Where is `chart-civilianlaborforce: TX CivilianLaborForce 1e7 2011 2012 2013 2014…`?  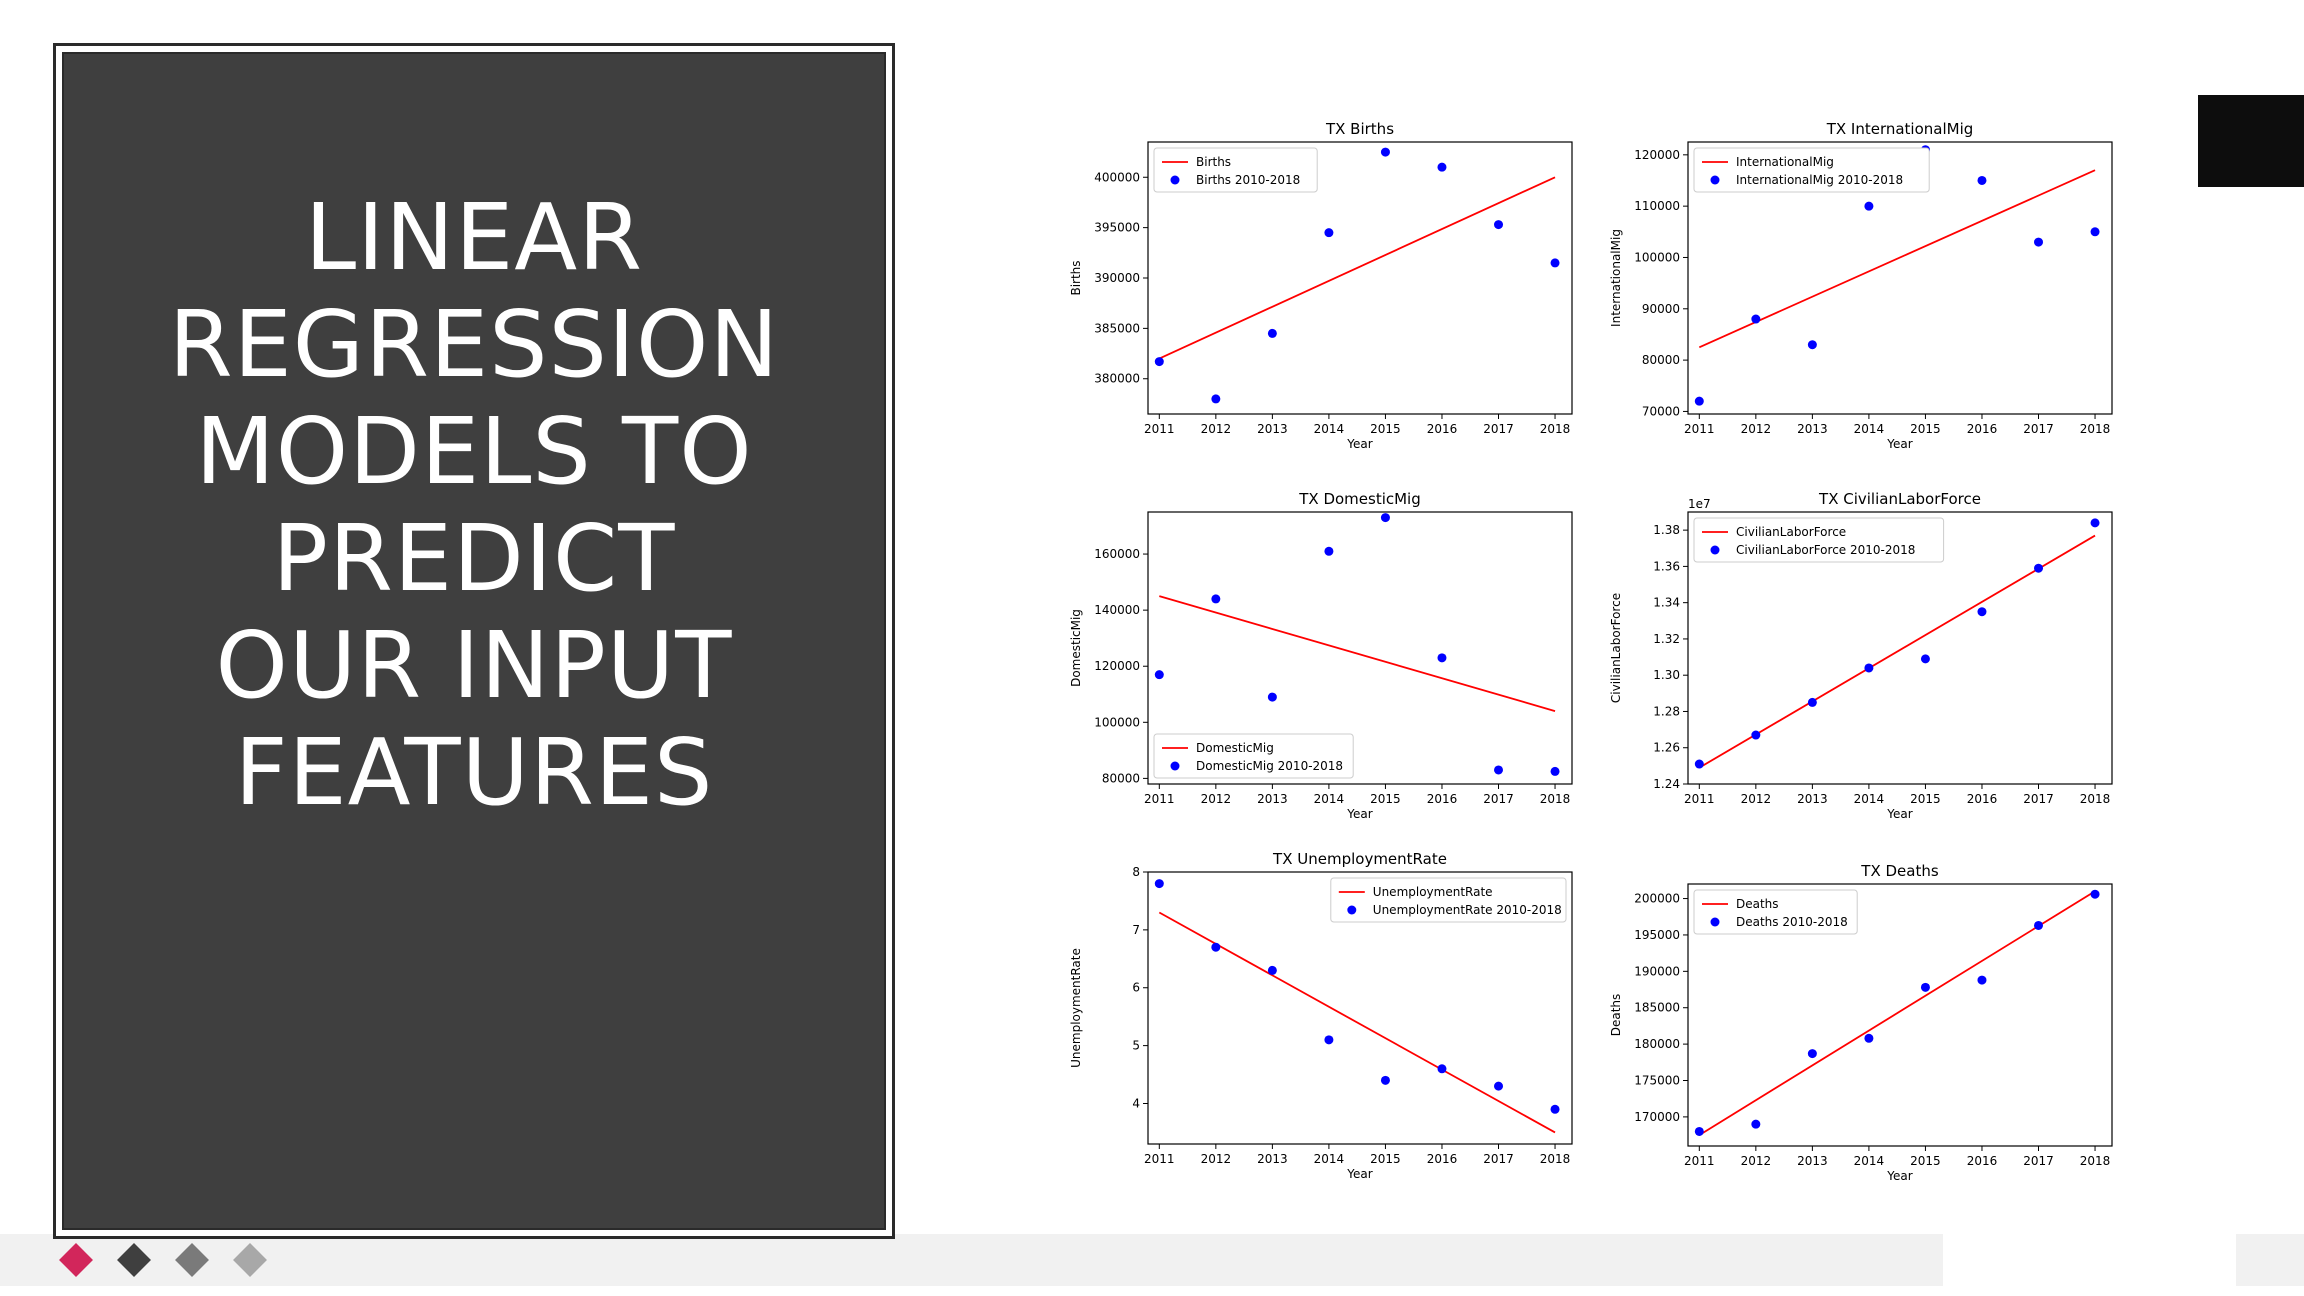 chart-civilianlaborforce: TX CivilianLaborForce 1e7 2011 2012 2013 2014… is located at coordinates (1861, 655).